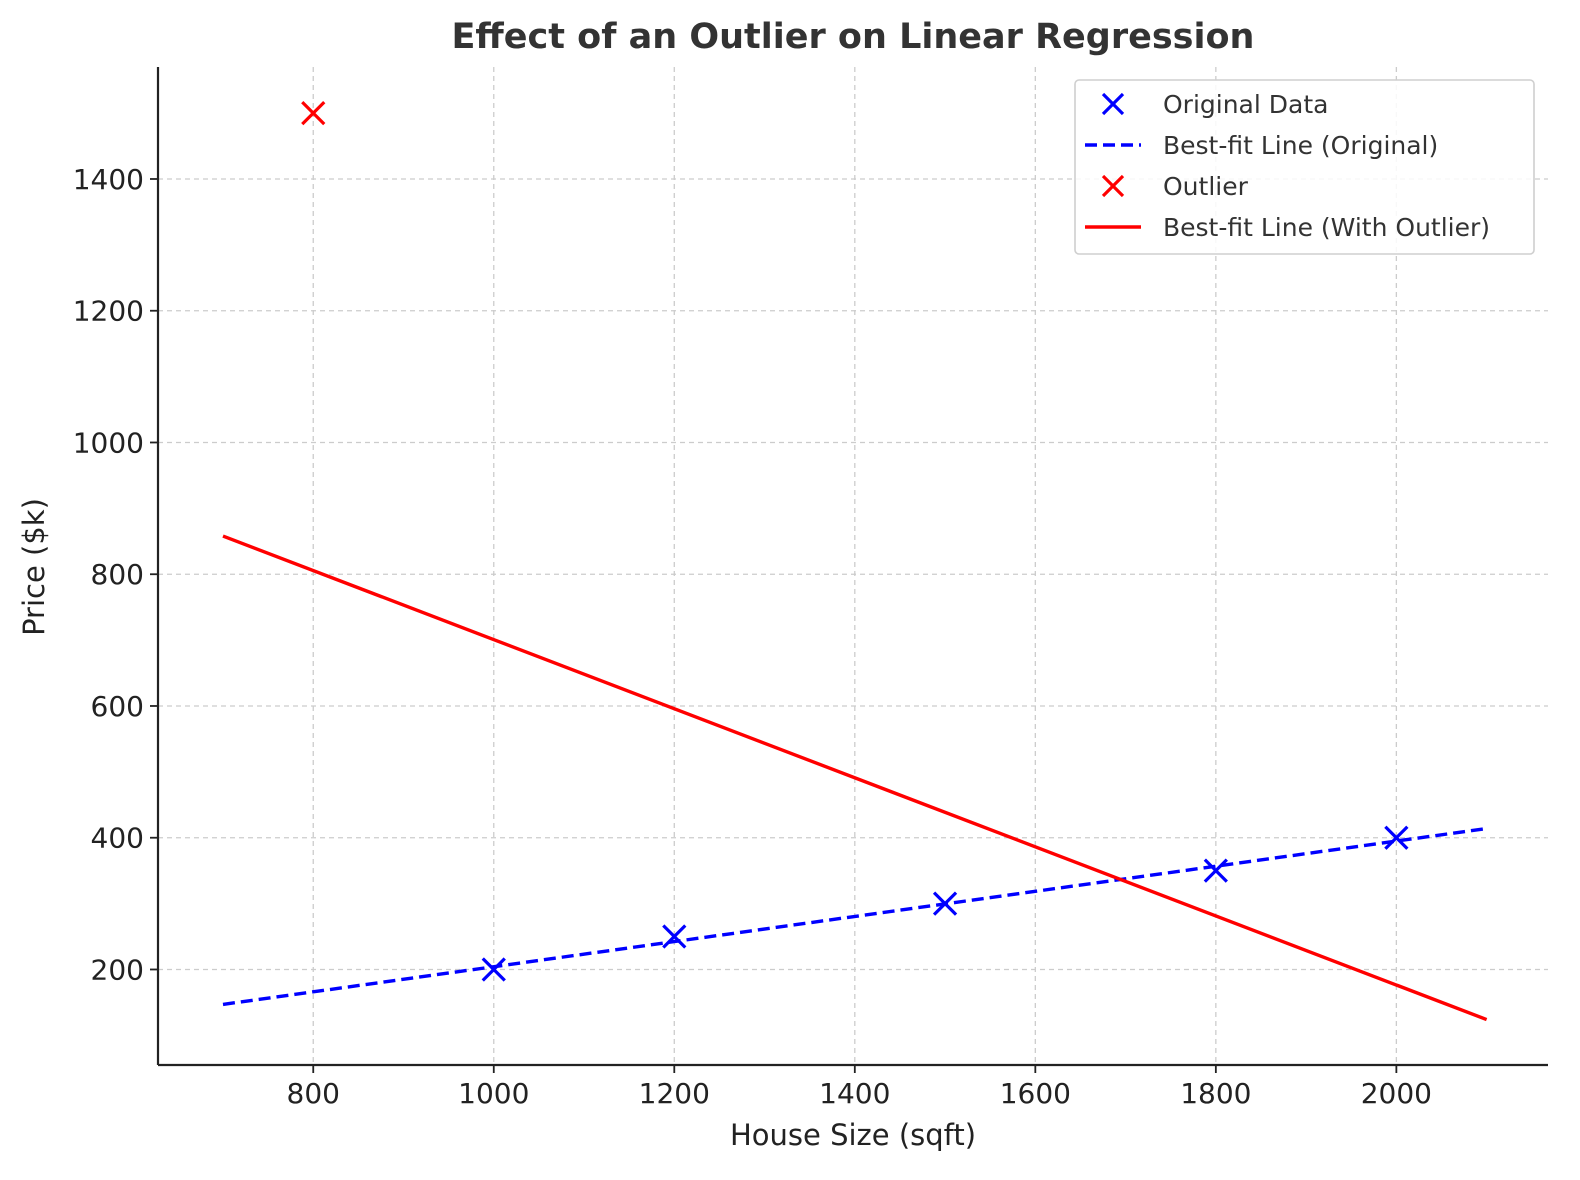  Describe the element at coordinates (493, 1093) in the screenshot. I see `x-tick-label: 1000` at that location.